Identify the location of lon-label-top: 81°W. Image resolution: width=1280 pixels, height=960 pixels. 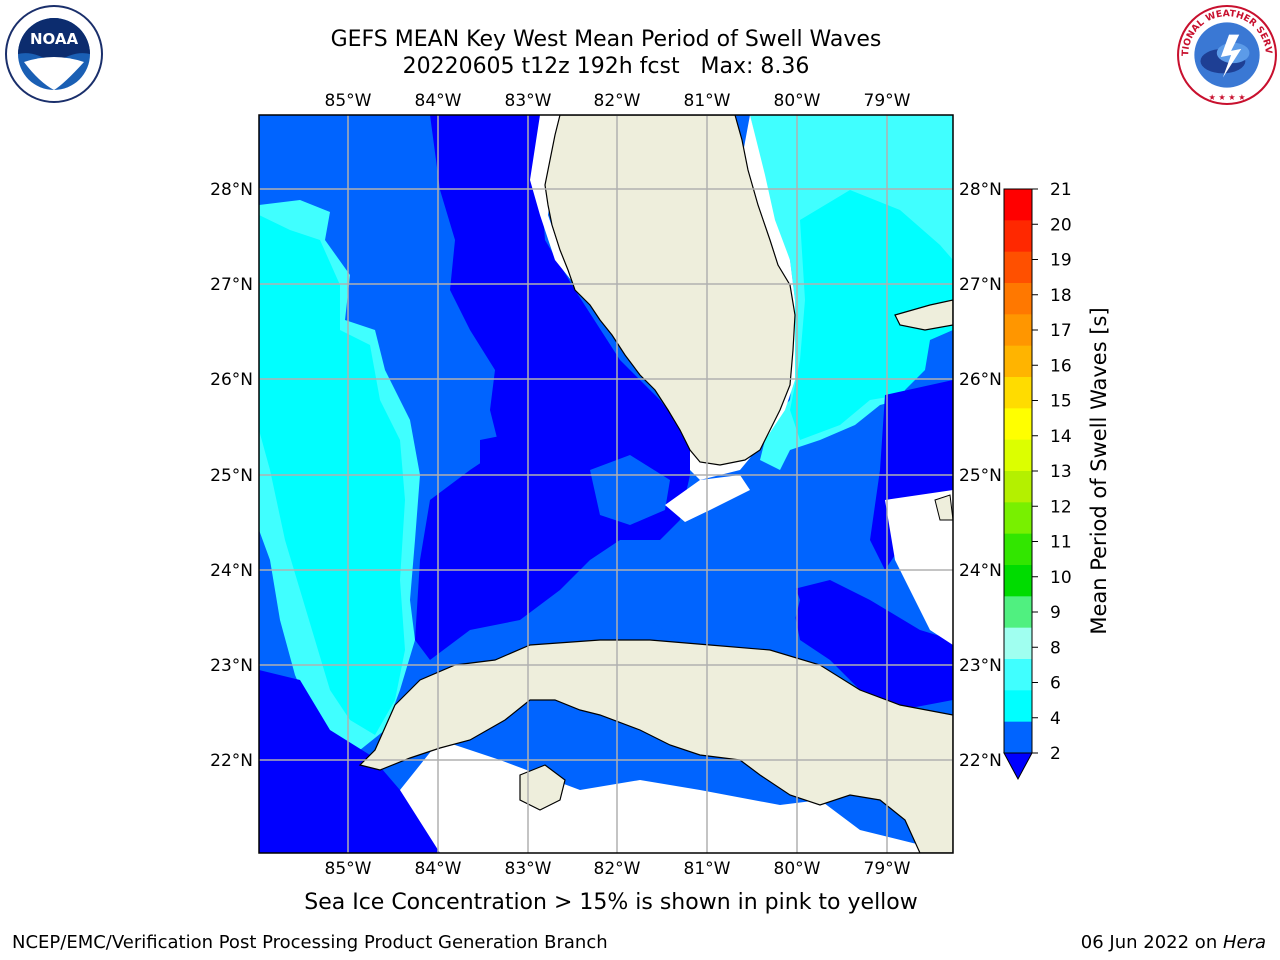
(707, 101).